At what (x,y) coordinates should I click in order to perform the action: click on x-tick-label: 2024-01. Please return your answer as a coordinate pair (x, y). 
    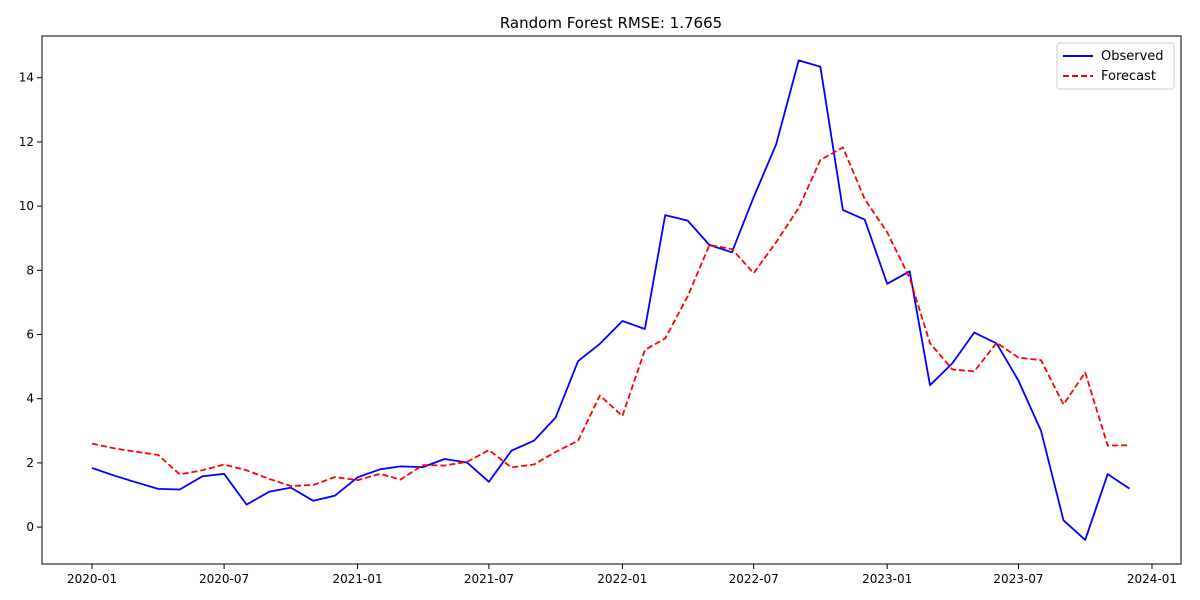
    Looking at the image, I should click on (1152, 579).